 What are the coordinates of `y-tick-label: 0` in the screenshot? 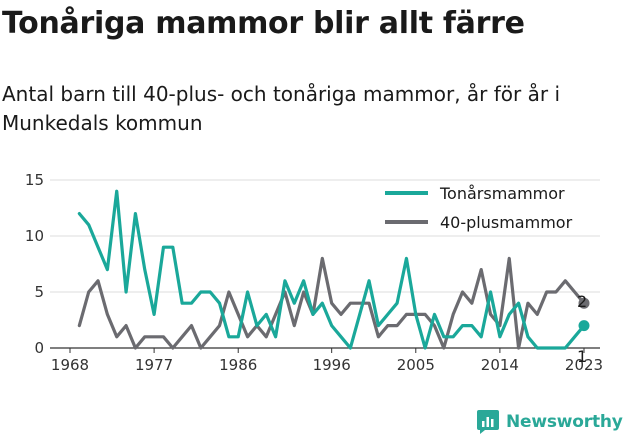 It's located at (39, 348).